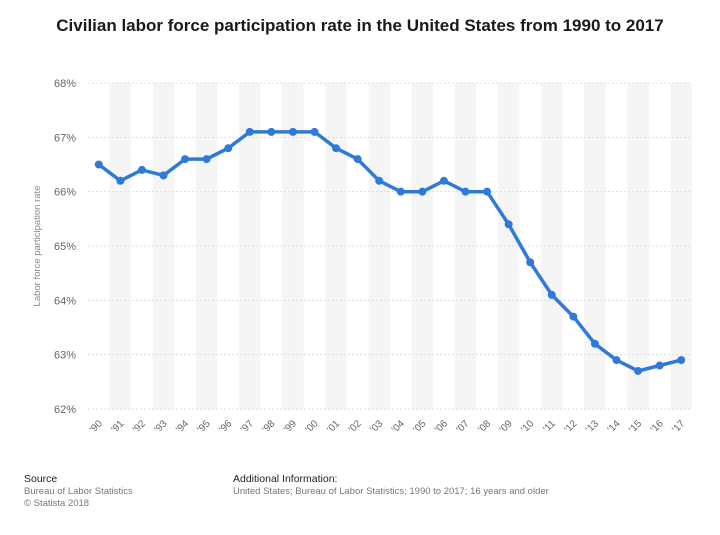 This screenshot has height=535, width=720. I want to click on x-tick-label: '90, so click(96, 426).